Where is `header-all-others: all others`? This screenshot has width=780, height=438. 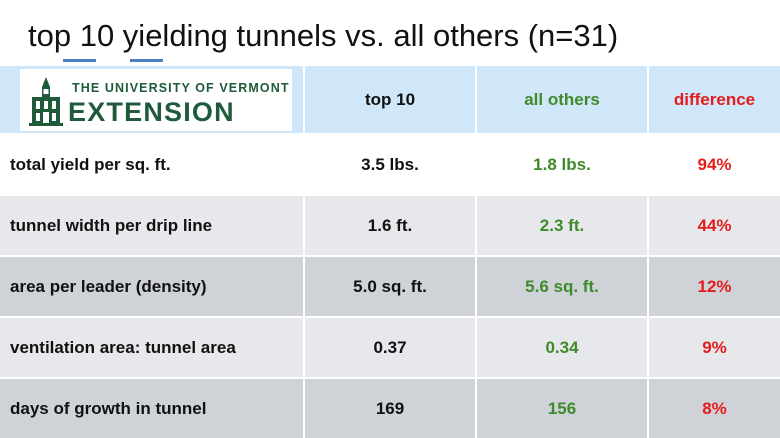
header-all-others: all others is located at coordinates (562, 100).